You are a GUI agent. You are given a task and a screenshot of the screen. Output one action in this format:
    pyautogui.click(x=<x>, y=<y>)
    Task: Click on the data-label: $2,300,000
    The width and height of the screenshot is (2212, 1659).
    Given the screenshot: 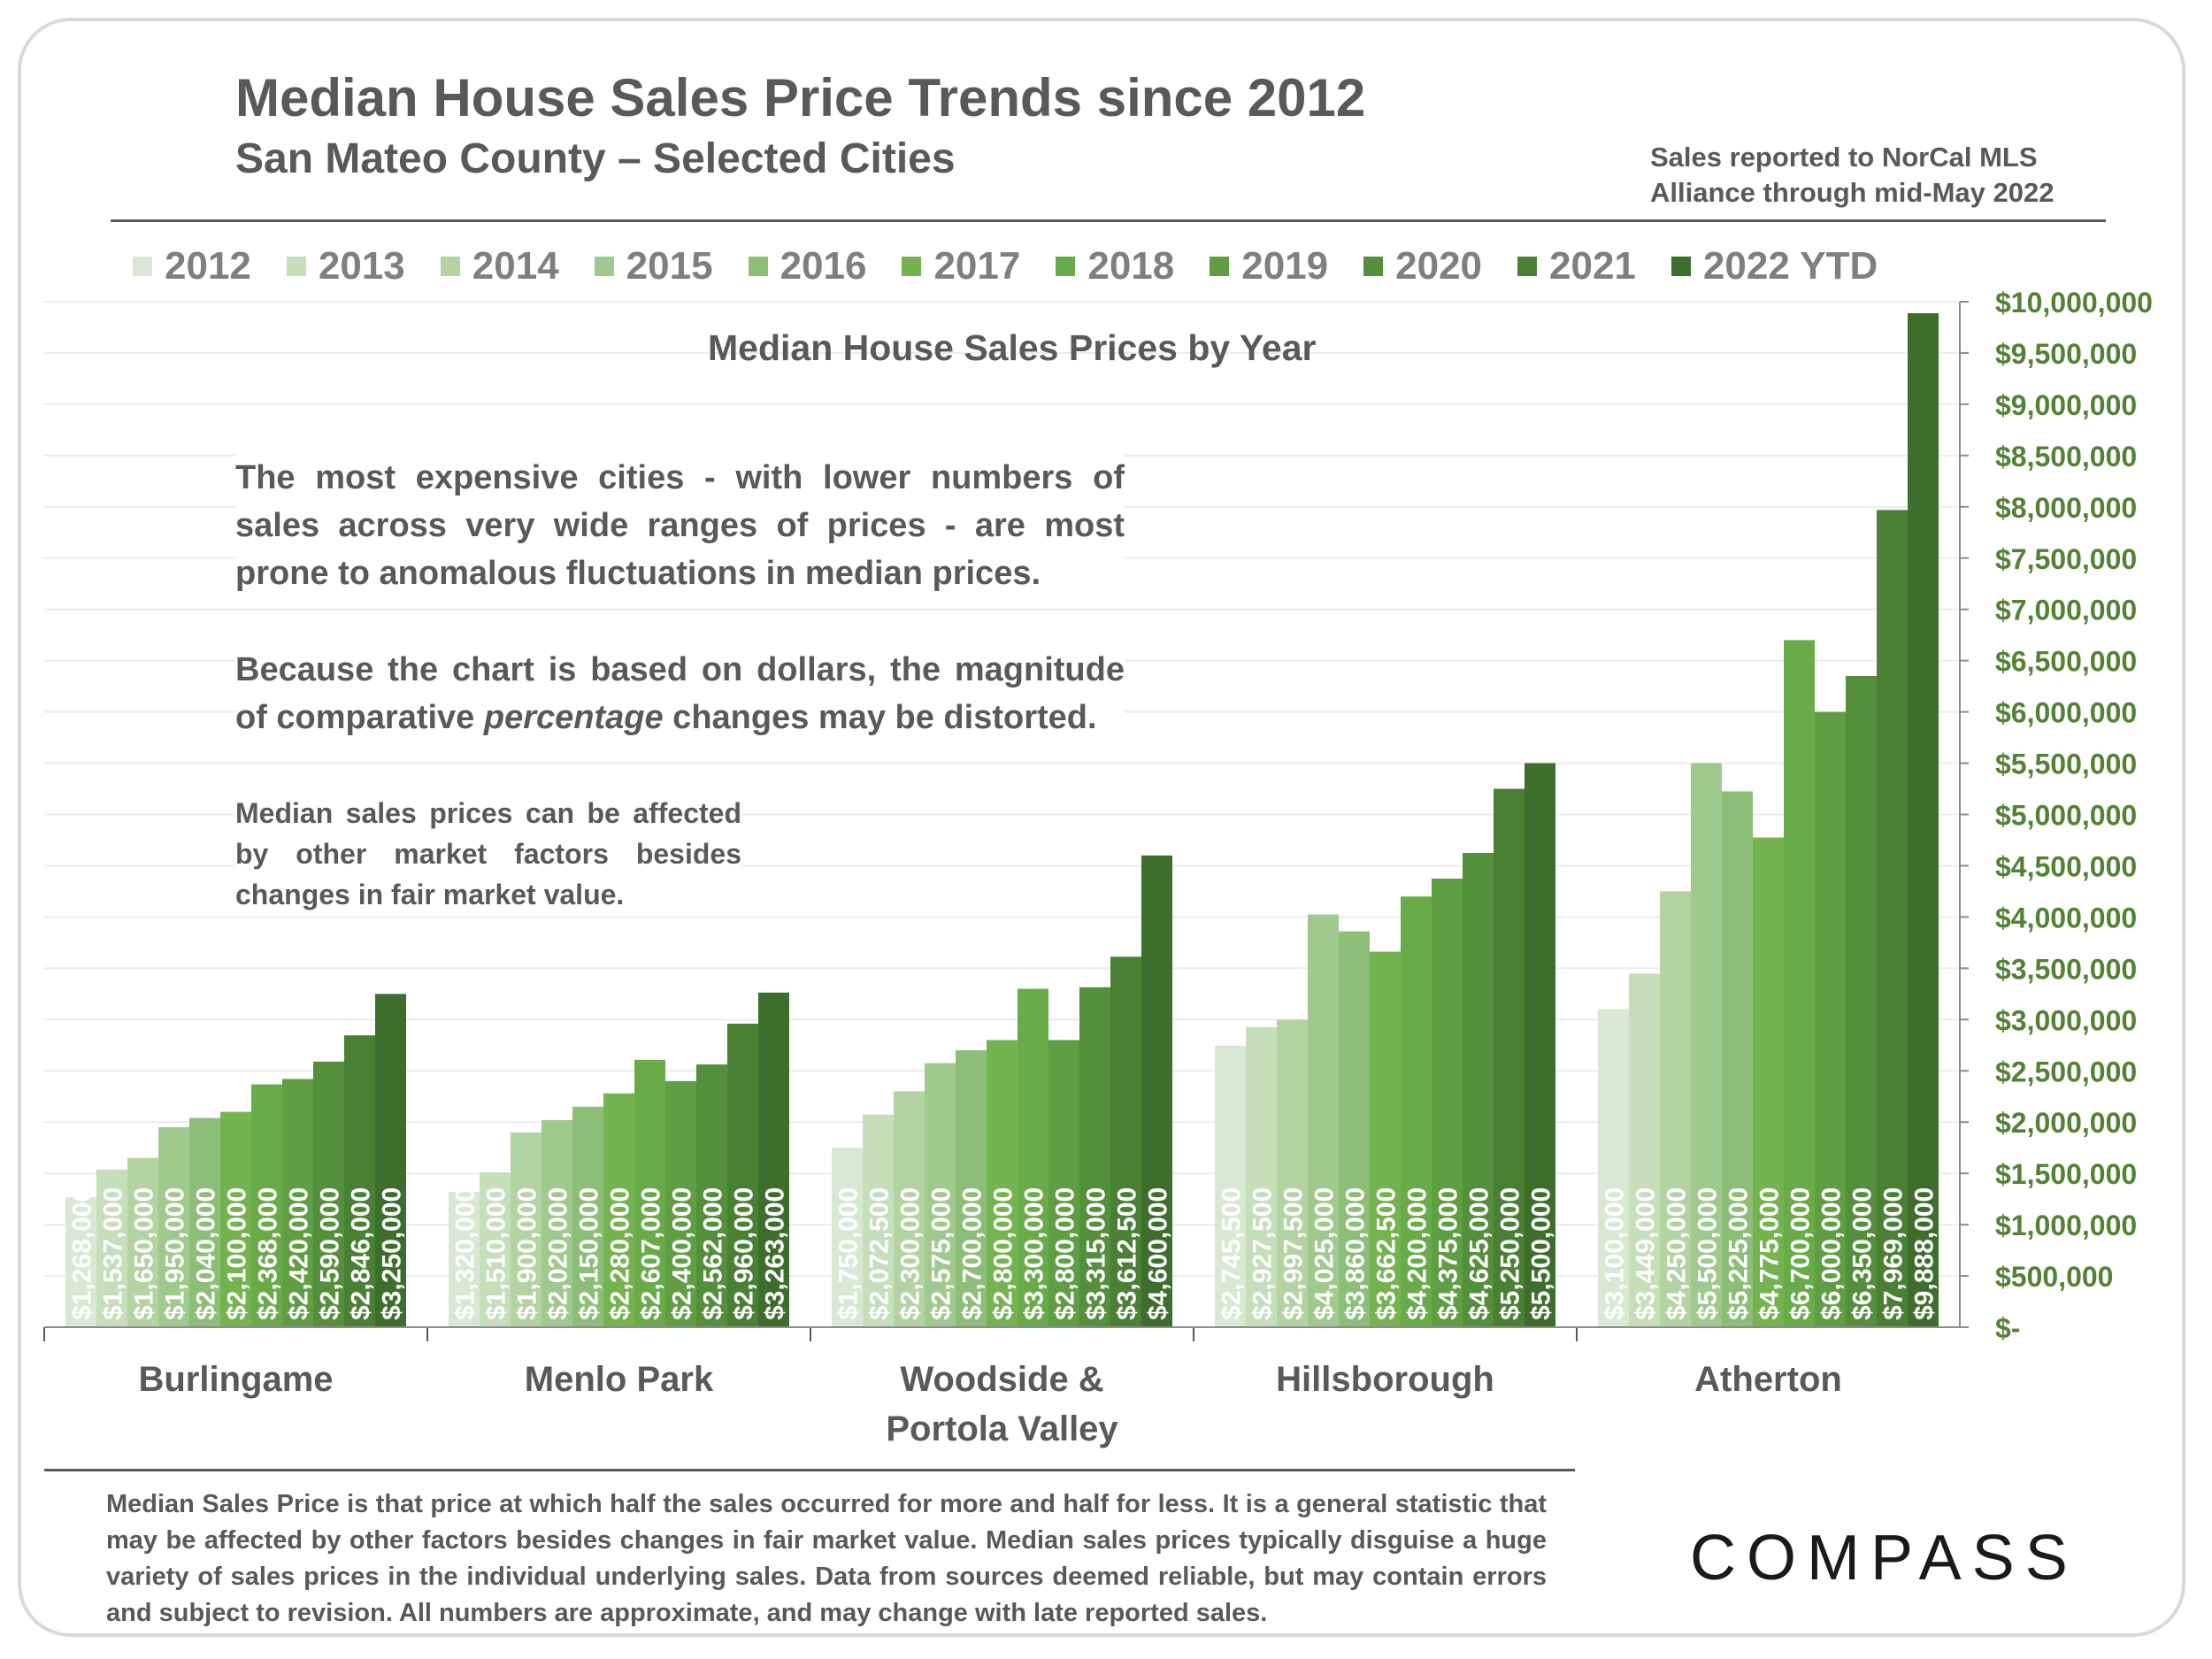 What is the action you would take?
    pyautogui.click(x=911, y=1254)
    